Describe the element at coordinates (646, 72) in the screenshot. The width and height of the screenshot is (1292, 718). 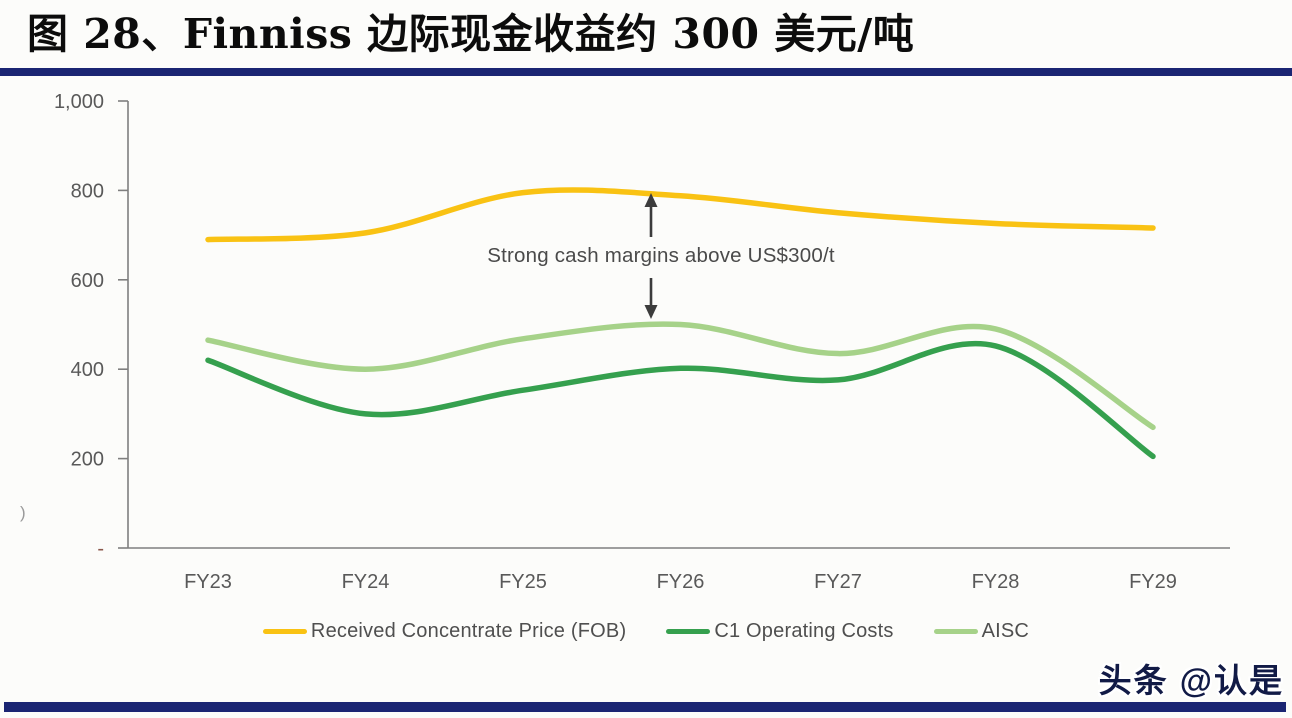
I see `title-underline-bar` at that location.